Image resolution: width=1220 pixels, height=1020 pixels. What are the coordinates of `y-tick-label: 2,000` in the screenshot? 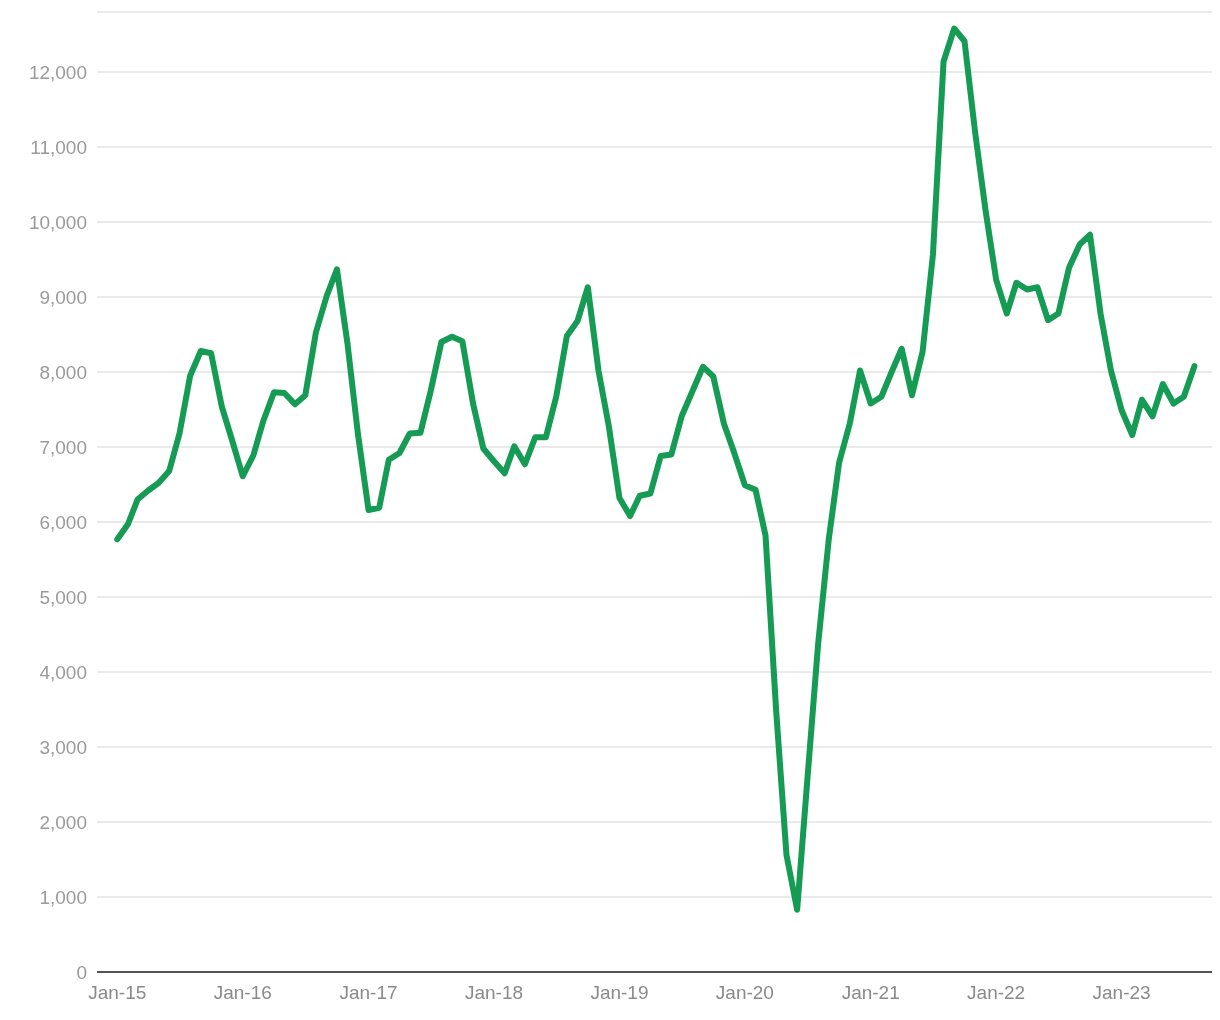 It's located at (63, 822).